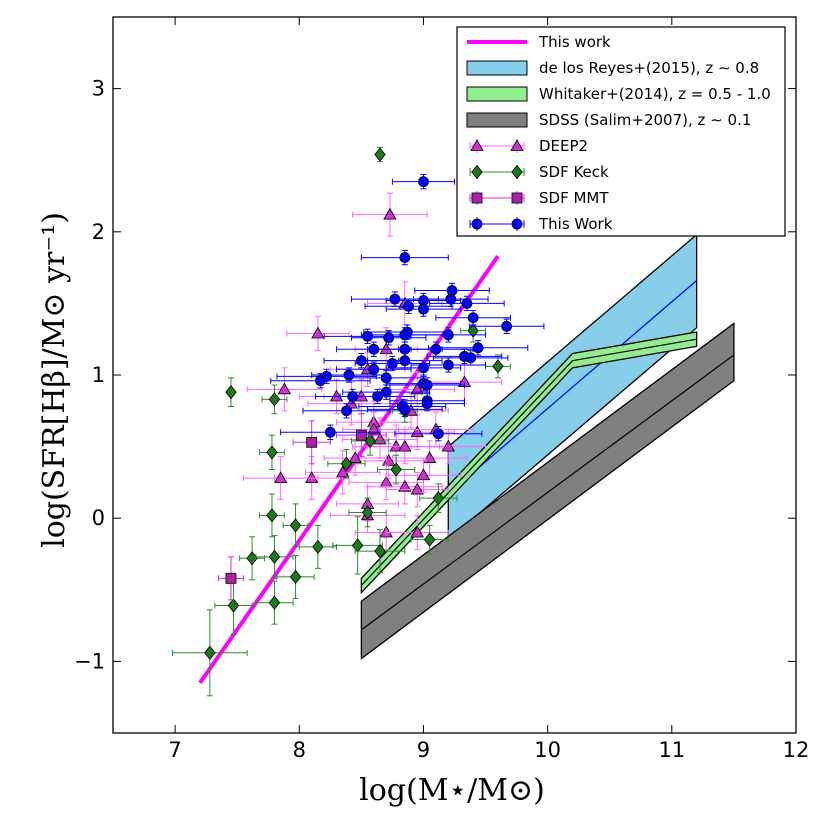 This screenshot has width=830, height=830. Describe the element at coordinates (98, 232) in the screenshot. I see `y-tick-label: 2` at that location.